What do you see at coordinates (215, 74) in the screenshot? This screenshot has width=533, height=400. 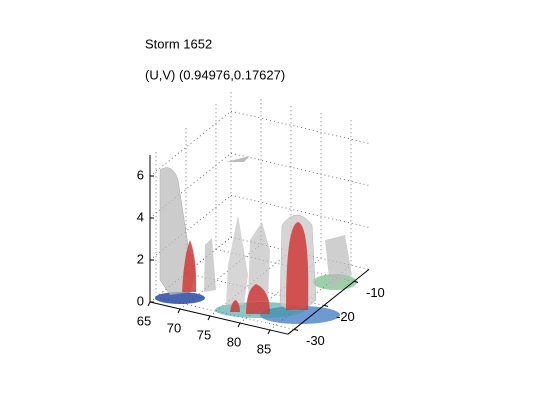 I see `chart-subtitle: (U,V) (0.94976,0.17627)` at bounding box center [215, 74].